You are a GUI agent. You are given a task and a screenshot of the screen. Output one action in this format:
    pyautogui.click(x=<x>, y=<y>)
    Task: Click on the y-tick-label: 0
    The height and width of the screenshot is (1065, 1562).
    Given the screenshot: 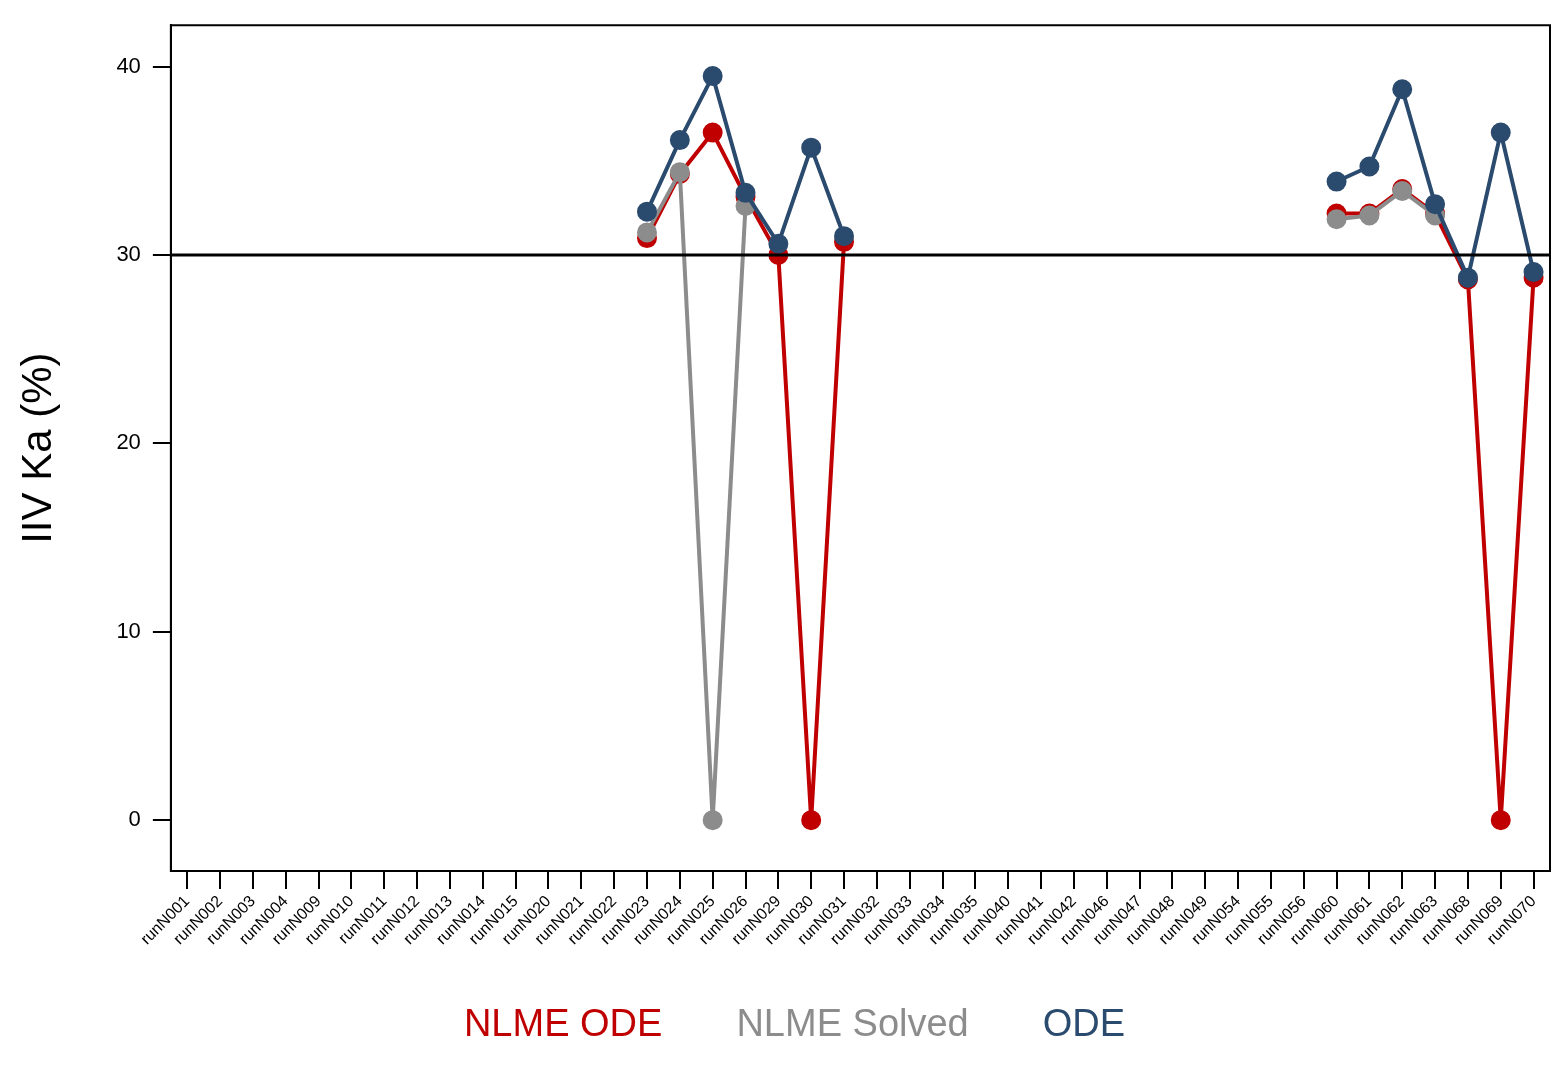 What is the action you would take?
    pyautogui.click(x=134, y=819)
    